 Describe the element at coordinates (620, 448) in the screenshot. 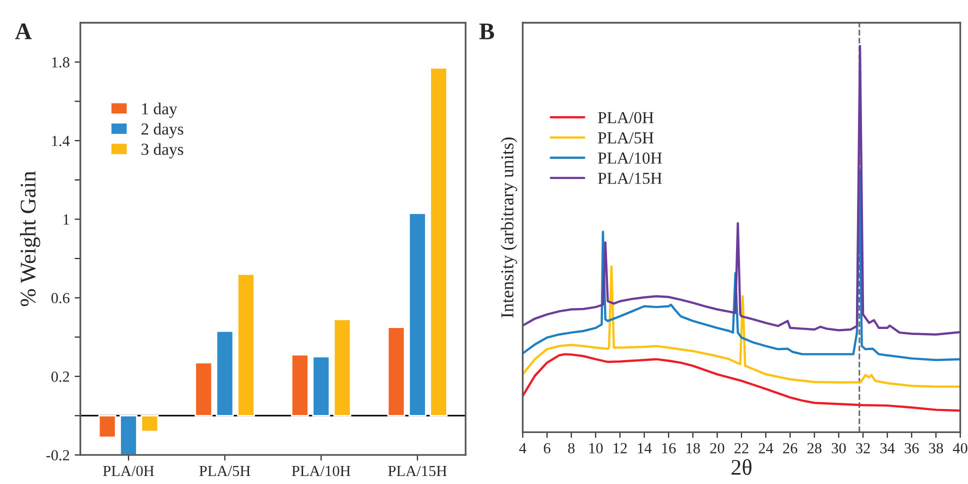

I see `x-tick-label: 12` at that location.